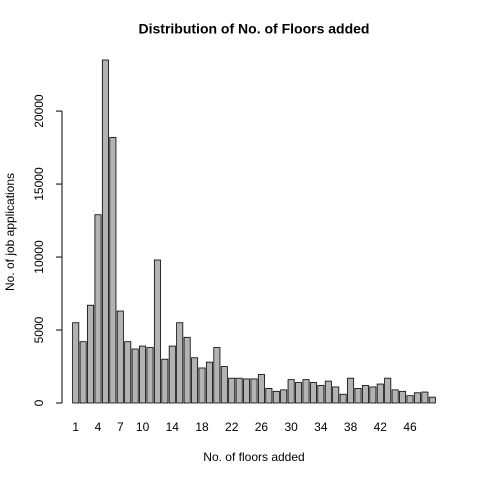 This screenshot has width=480, height=485. Describe the element at coordinates (39, 402) in the screenshot. I see `y-tick-label: 0` at that location.